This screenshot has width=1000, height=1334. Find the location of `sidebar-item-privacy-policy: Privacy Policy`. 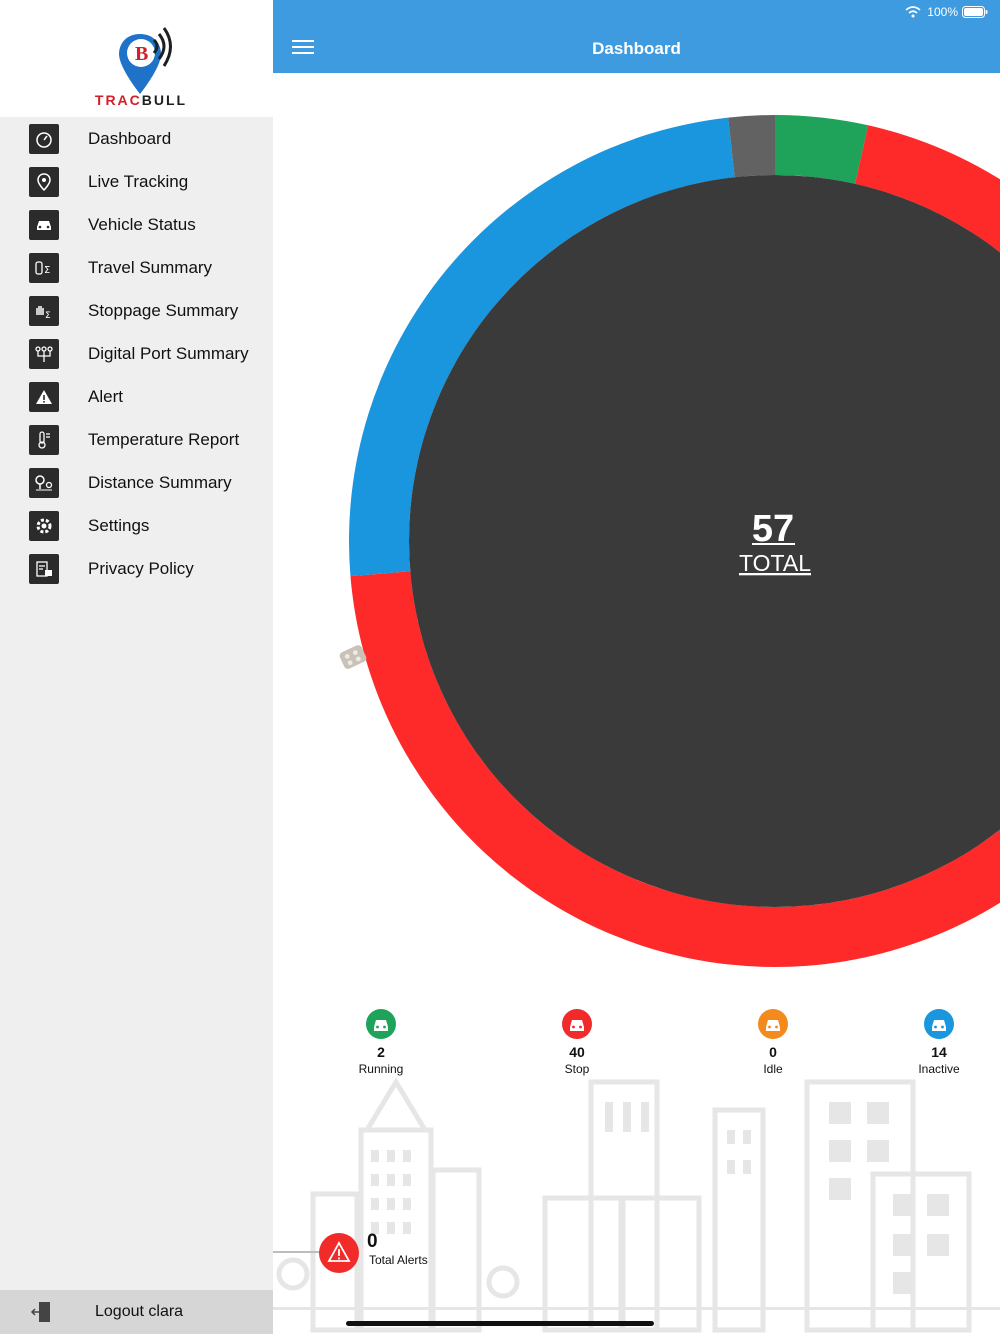

sidebar-item-privacy-policy: Privacy Policy is located at coordinates (136, 568).